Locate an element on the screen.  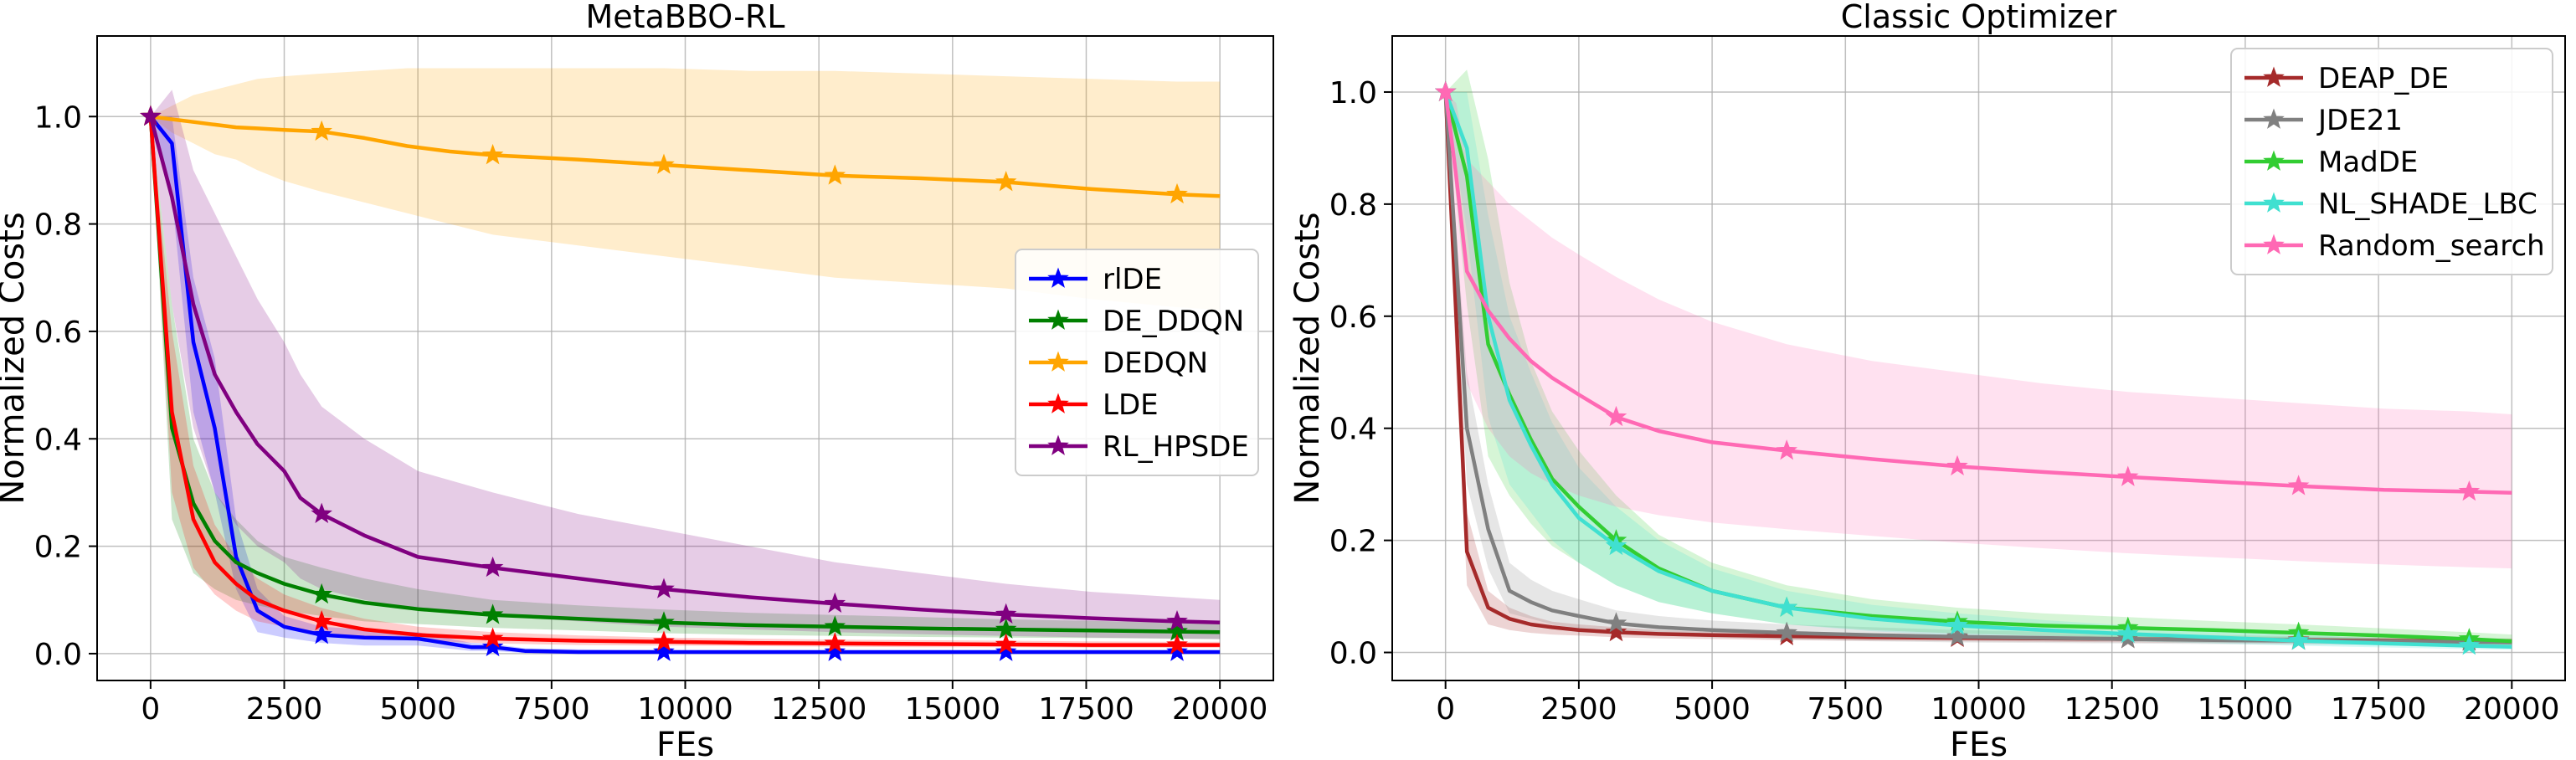
legend-label-RL_HPSDE: RL_HPSDE is located at coordinates (1176, 447).